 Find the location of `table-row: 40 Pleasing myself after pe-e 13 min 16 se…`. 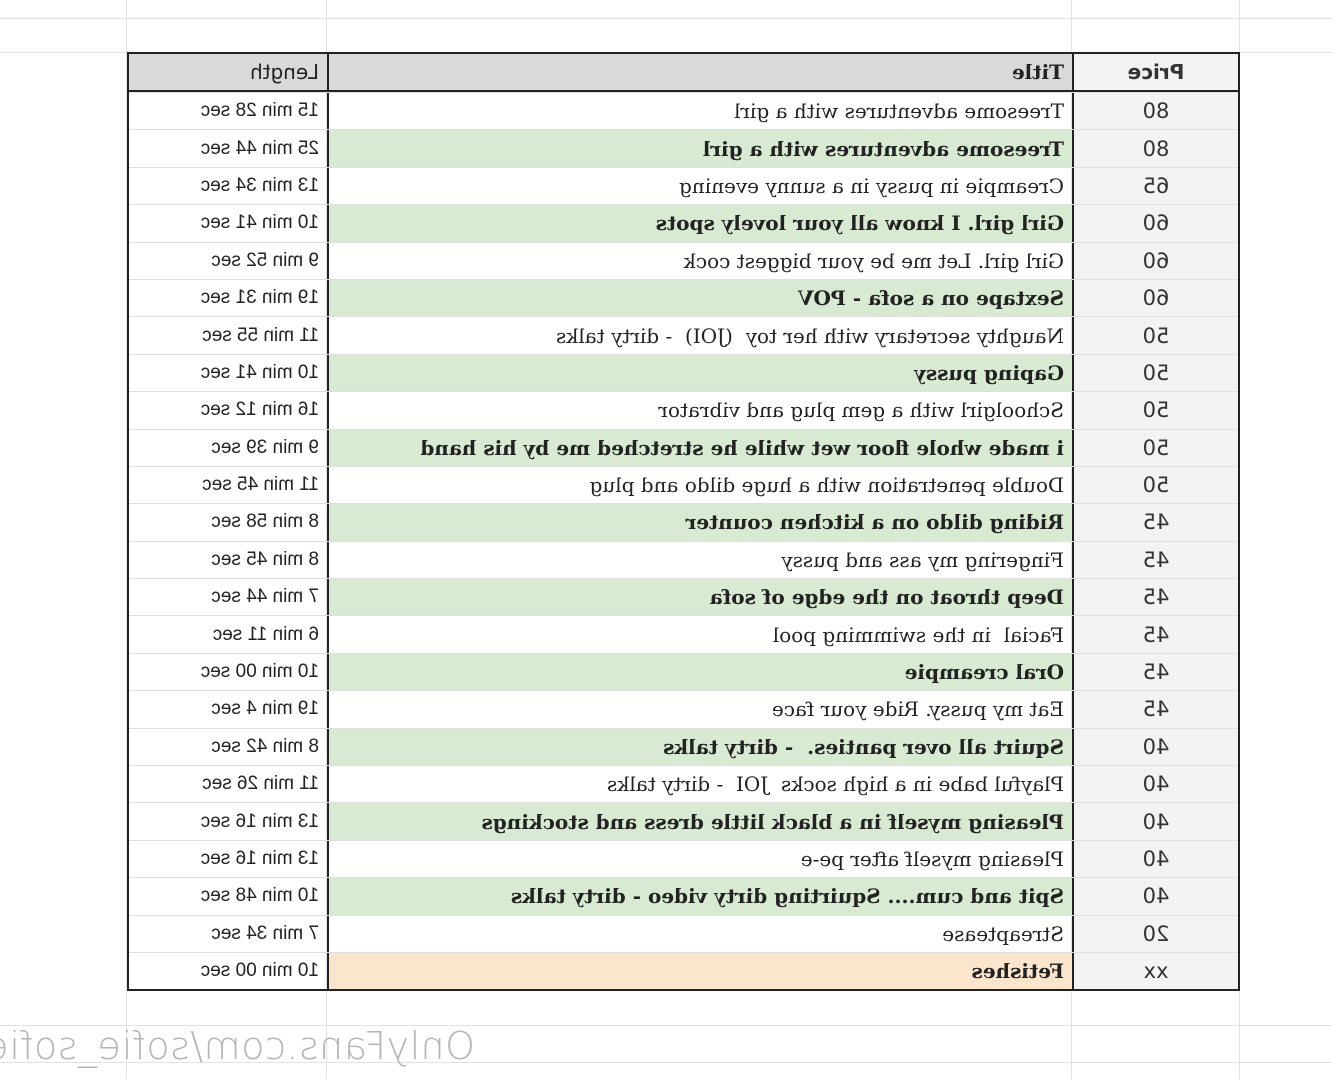

table-row: 40 Pleasing myself after pe-e 13 min 16 se… is located at coordinates (683, 858).